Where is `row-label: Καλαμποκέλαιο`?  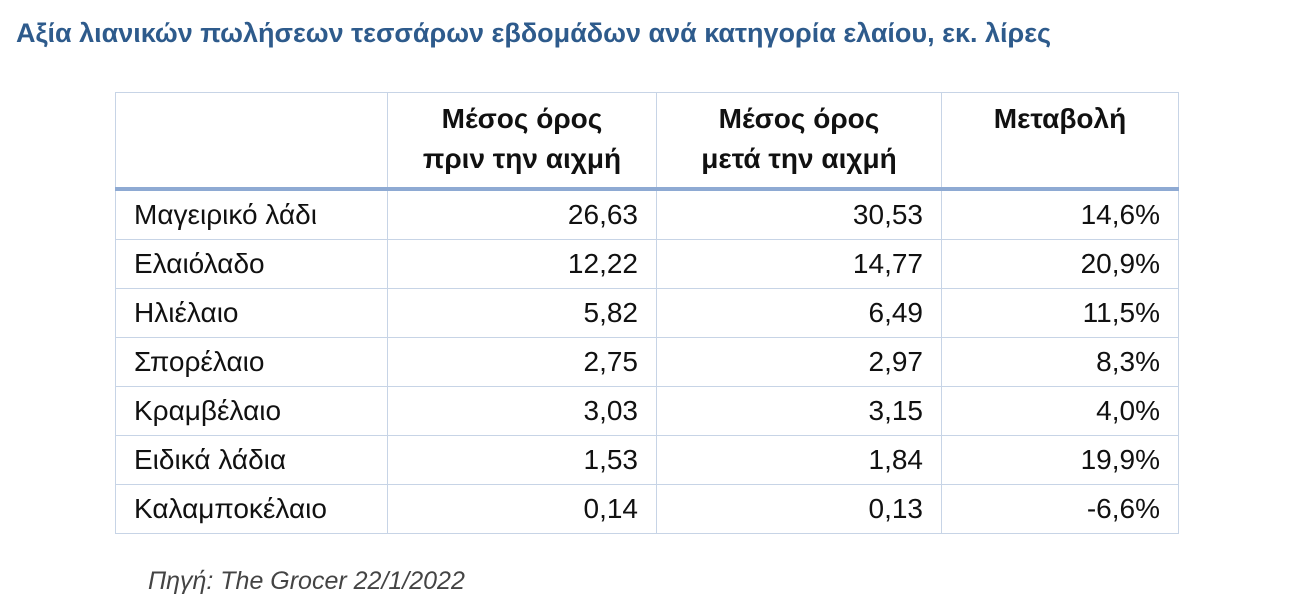
row-label: Καλαμποκέλαιο is located at coordinates (251, 509).